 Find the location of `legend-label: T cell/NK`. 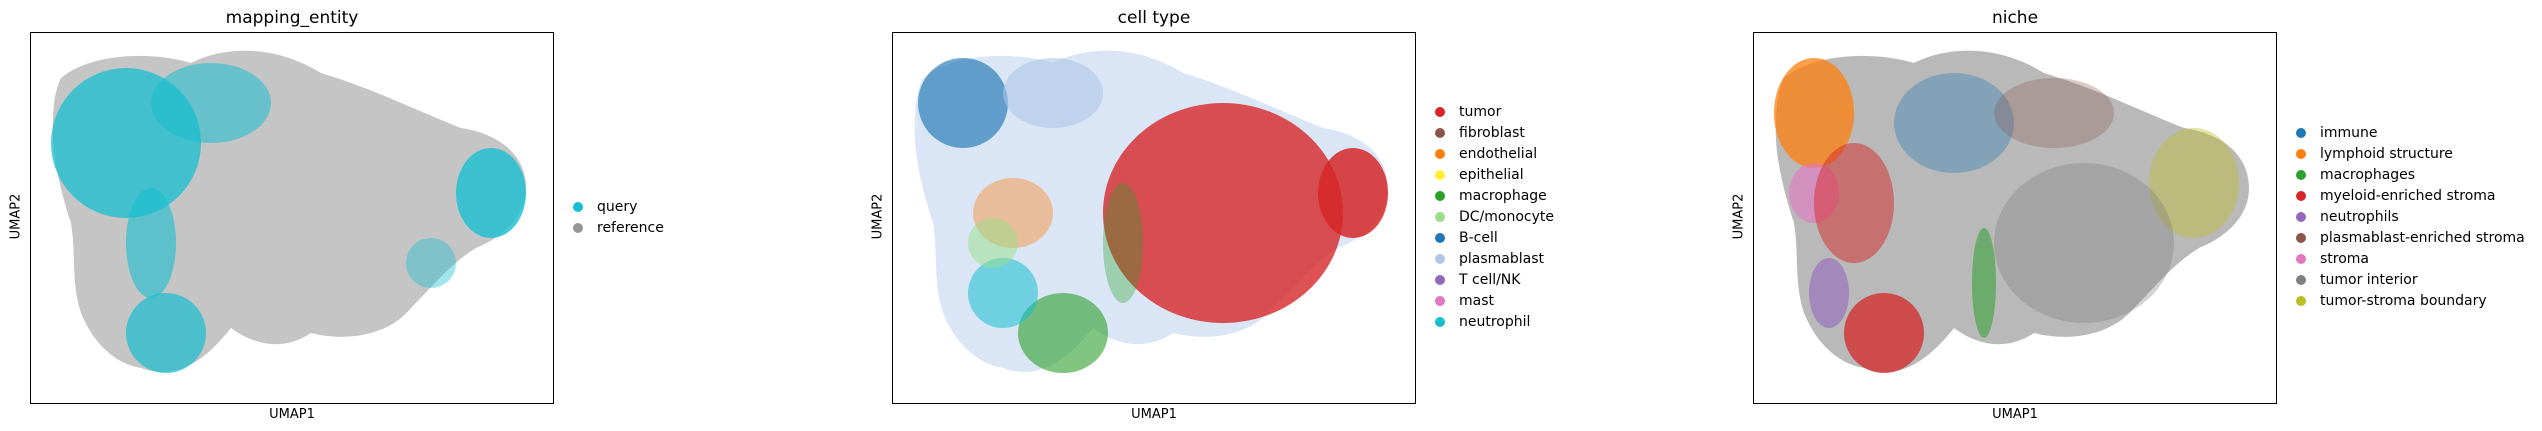

legend-label: T cell/NK is located at coordinates (1490, 279).